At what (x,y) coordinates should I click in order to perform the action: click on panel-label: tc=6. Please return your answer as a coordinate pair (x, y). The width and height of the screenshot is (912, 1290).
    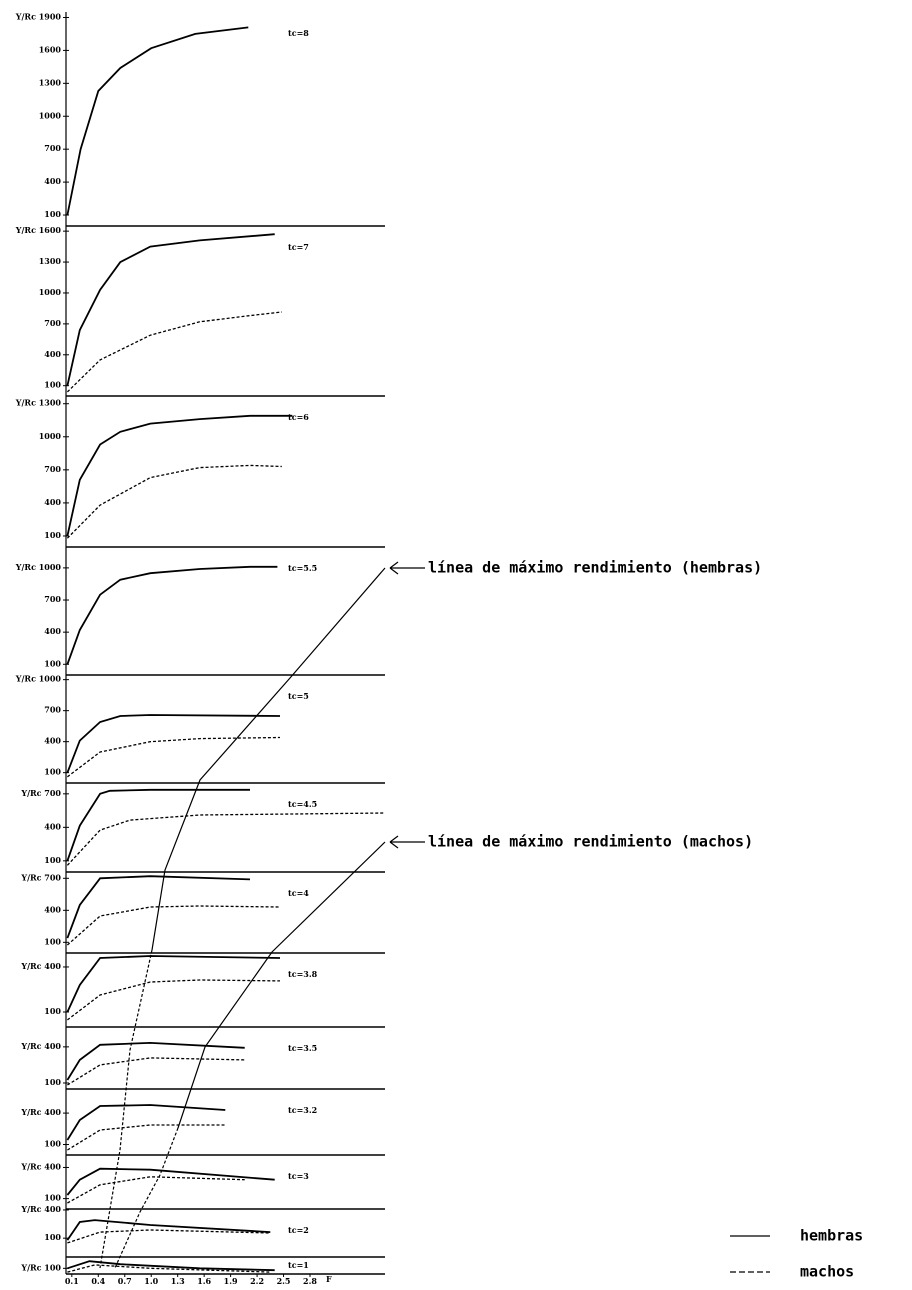
    Looking at the image, I should click on (298, 417).